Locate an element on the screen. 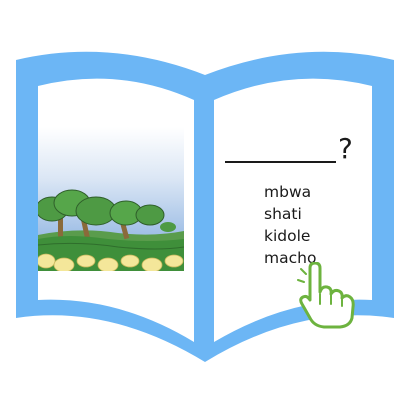 The height and width of the screenshot is (401, 413). question-blank: ? is located at coordinates (292, 151).